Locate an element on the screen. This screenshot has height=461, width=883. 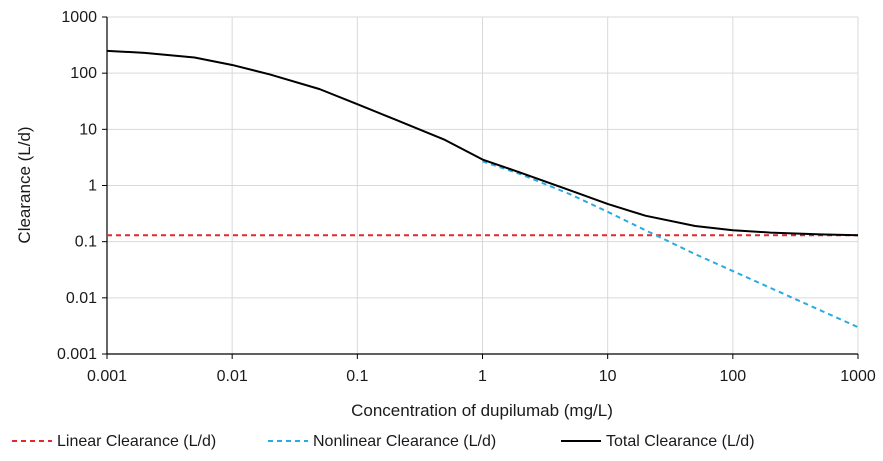
y-tick-label: 0.01 is located at coordinates (81, 298).